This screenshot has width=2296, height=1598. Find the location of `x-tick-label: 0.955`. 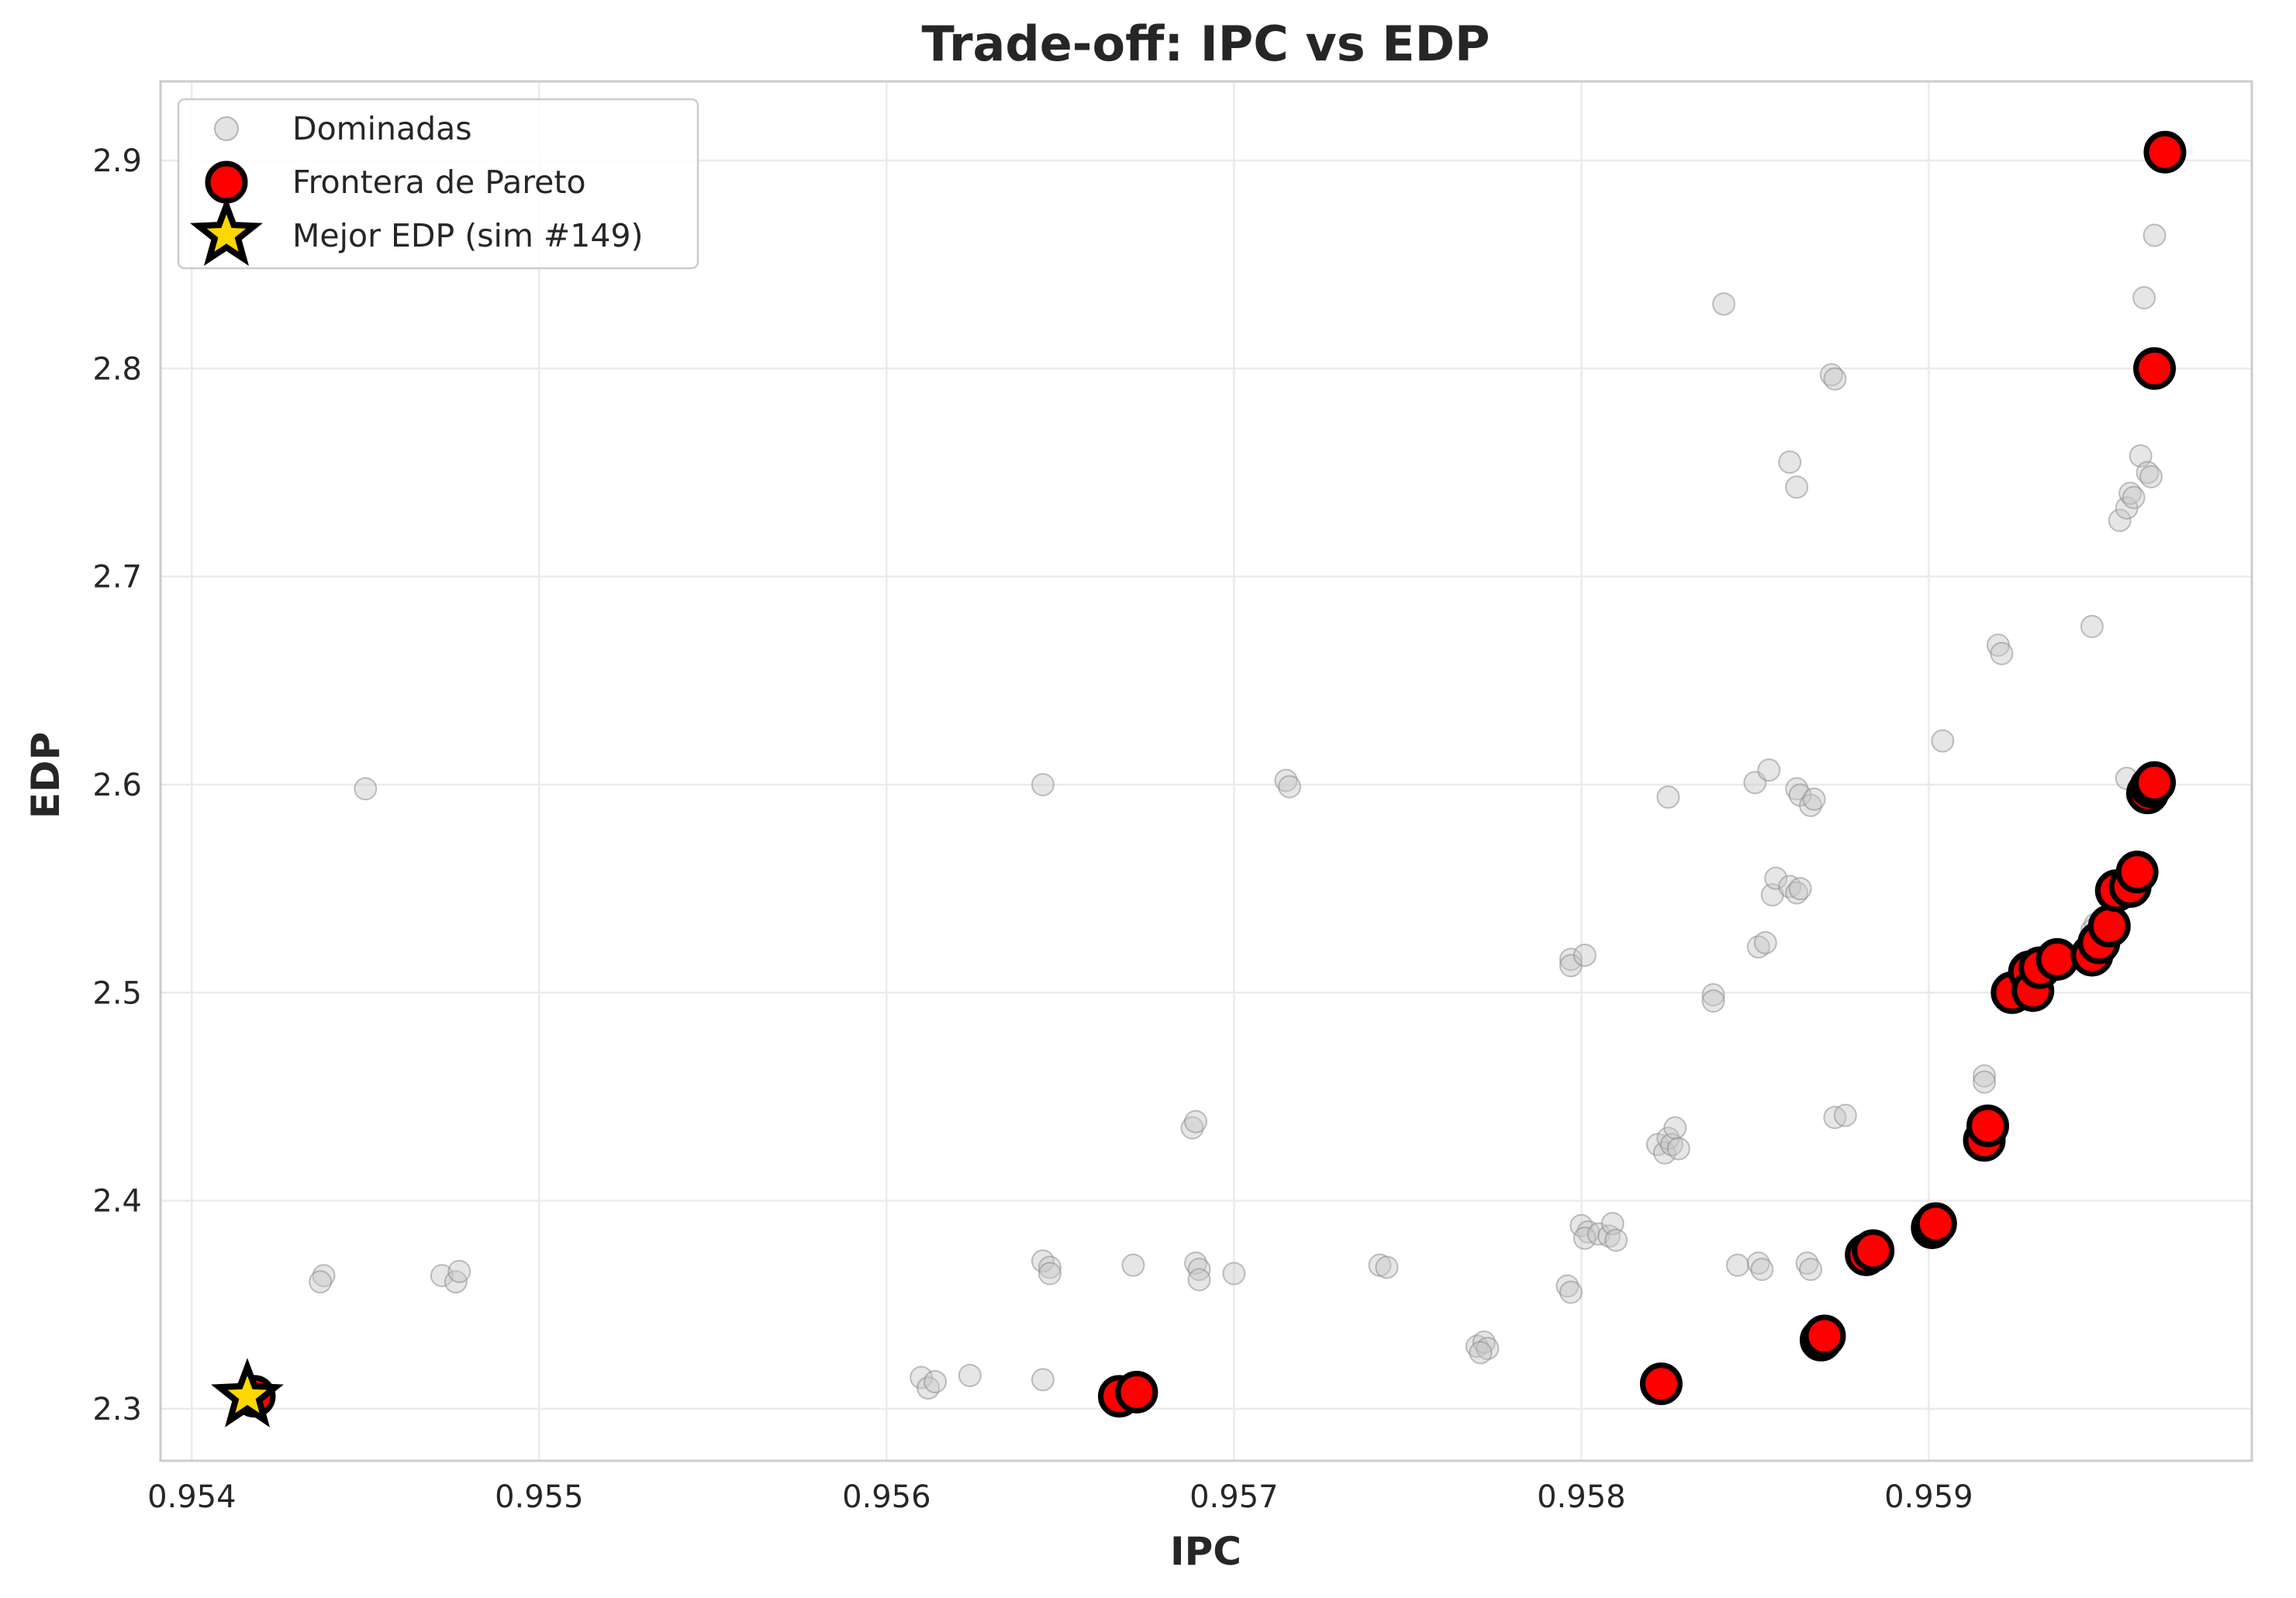

x-tick-label: 0.955 is located at coordinates (539, 1497).